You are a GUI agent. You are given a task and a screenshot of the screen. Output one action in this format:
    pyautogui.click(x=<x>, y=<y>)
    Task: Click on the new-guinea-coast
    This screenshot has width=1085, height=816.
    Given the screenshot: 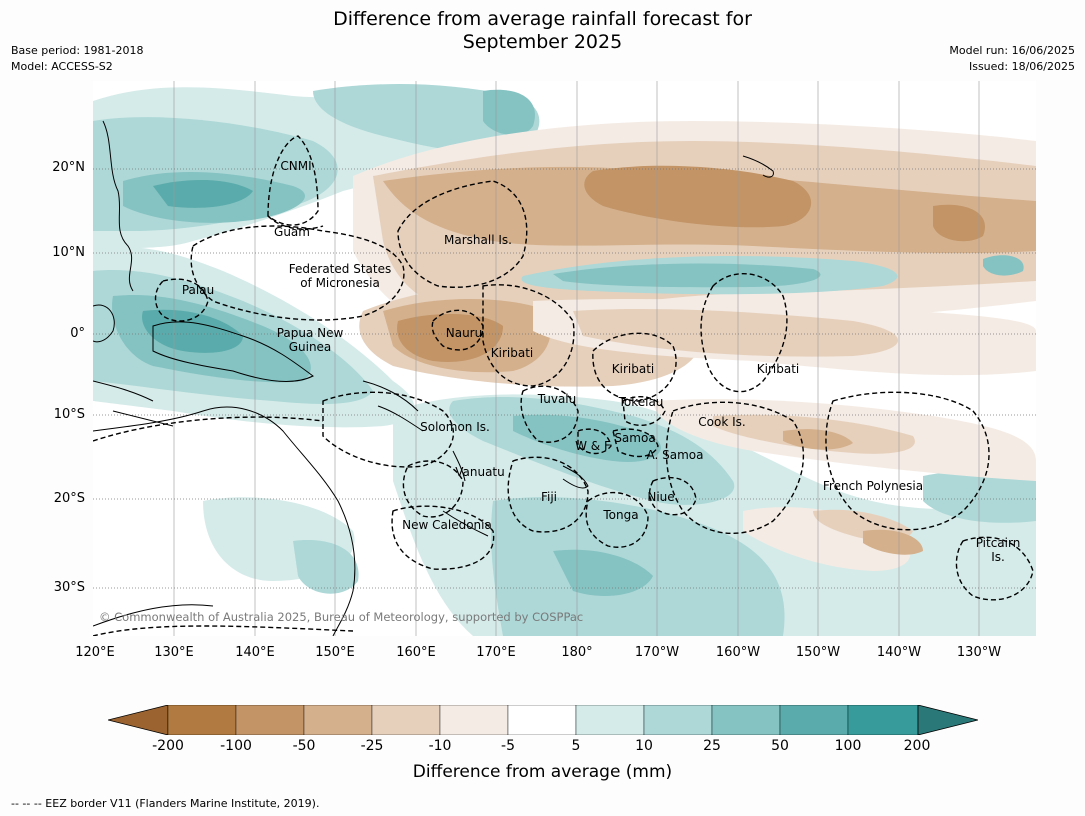 What is the action you would take?
    pyautogui.click(x=233, y=351)
    